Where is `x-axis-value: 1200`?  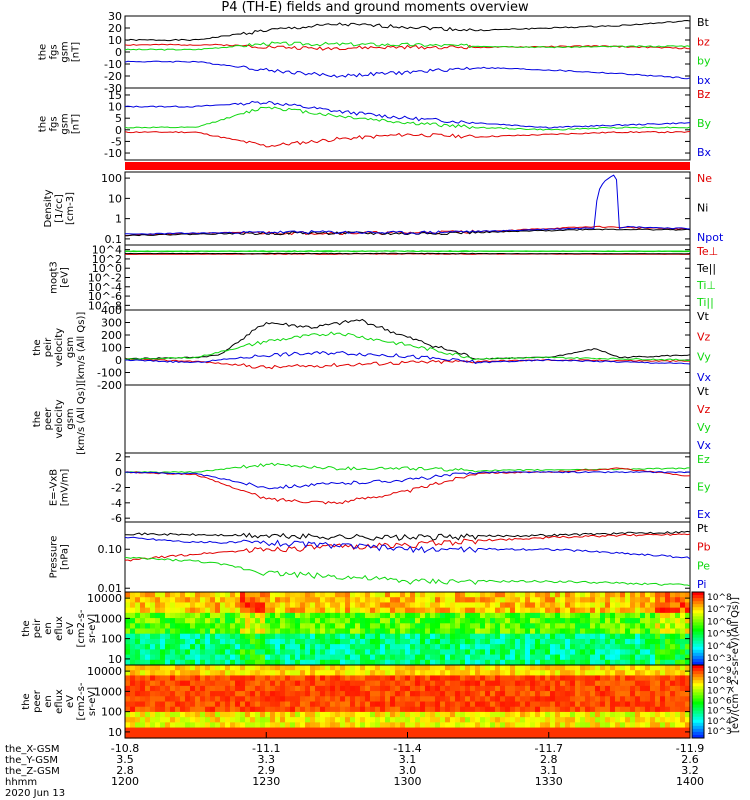 x-axis-value: 1200 is located at coordinates (125, 781).